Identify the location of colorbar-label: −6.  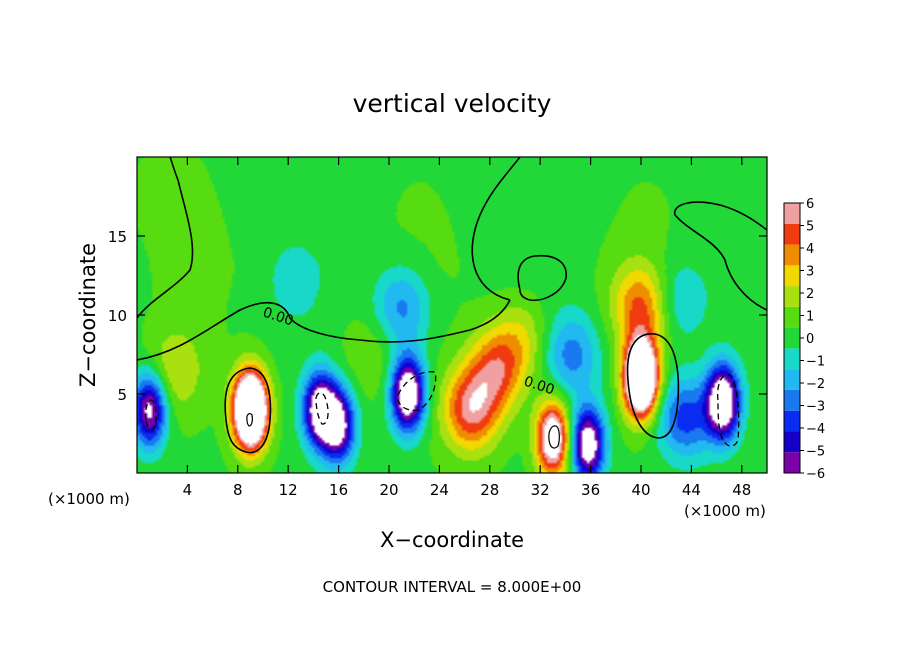
(815, 474).